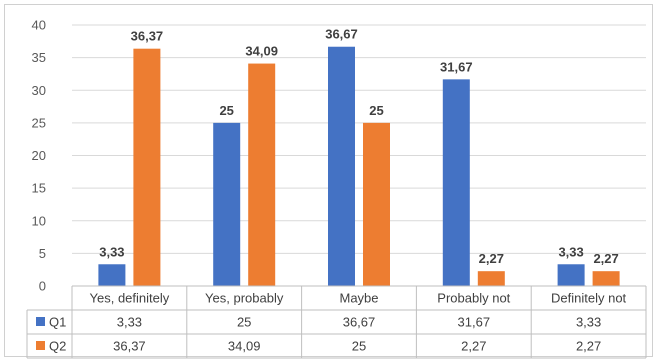 This screenshot has height=361, width=657. What do you see at coordinates (42, 253) in the screenshot?
I see `y-tick-label: 5` at bounding box center [42, 253].